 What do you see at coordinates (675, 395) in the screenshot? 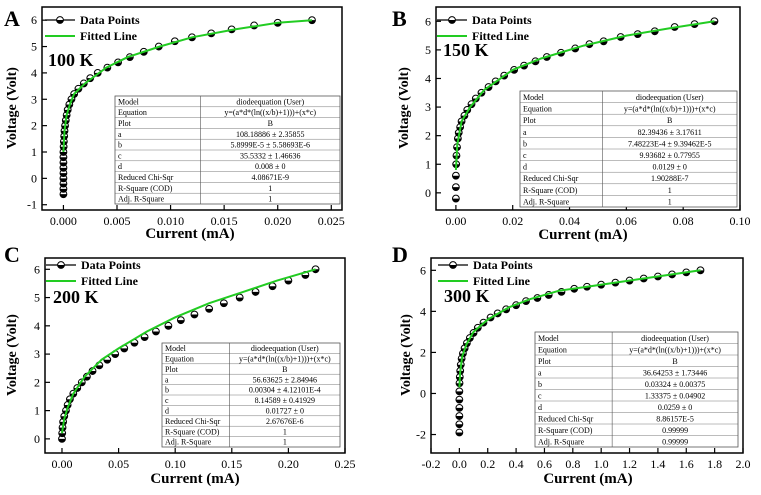
I see `fit-table-value: 1.33375 ± 0.04902` at bounding box center [675, 395].